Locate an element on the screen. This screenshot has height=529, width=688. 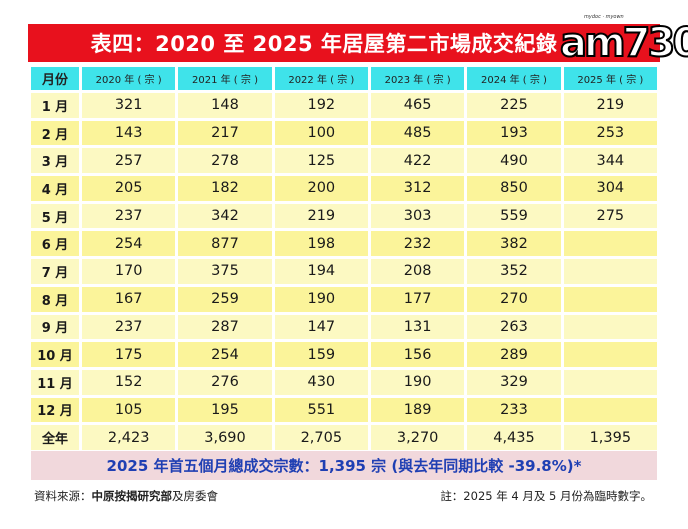
month-cell: 2 月 is located at coordinates (55, 133).